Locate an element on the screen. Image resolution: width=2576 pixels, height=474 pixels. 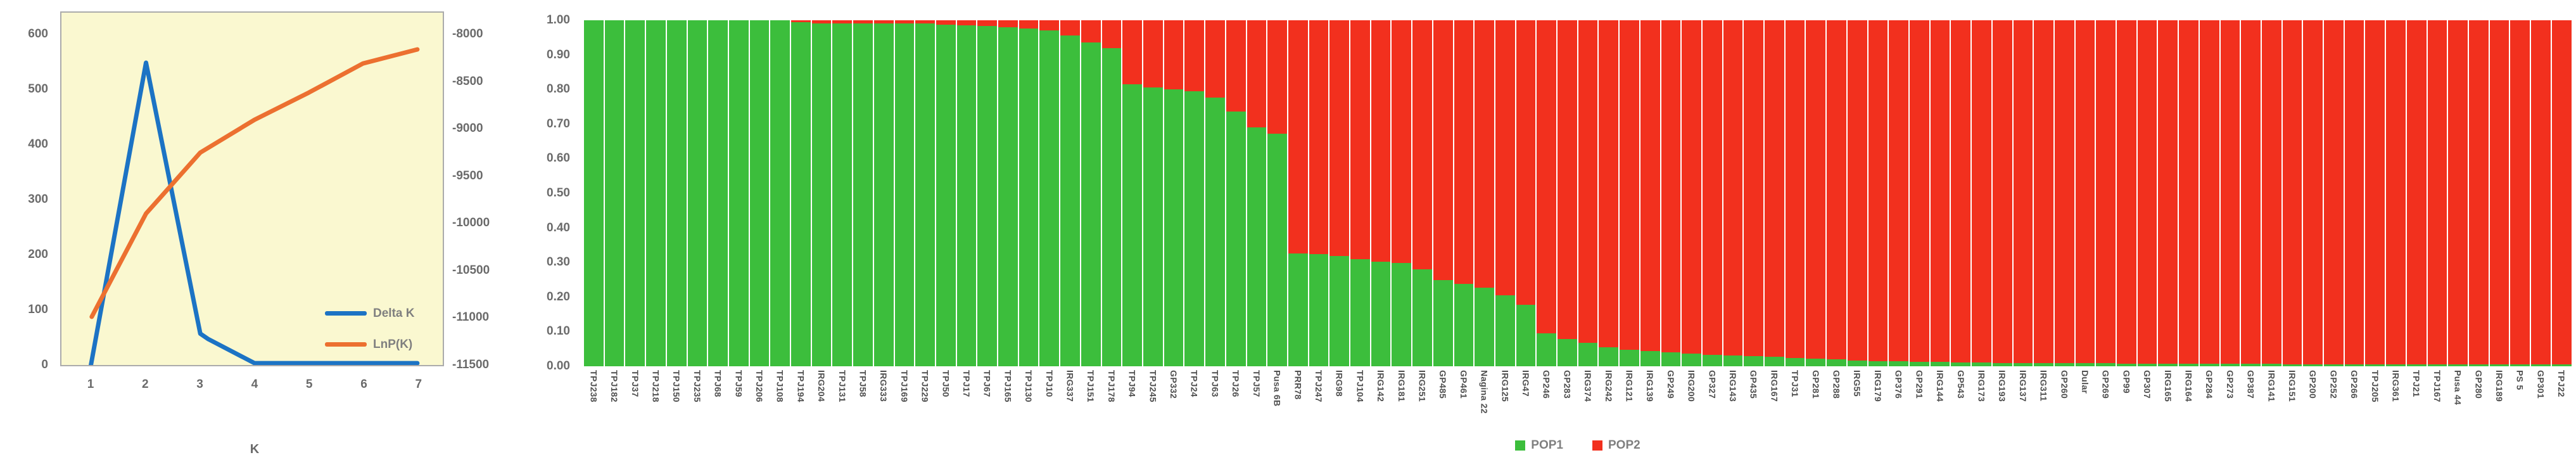
pop2-legend-label: POP2 is located at coordinates (1624, 445).